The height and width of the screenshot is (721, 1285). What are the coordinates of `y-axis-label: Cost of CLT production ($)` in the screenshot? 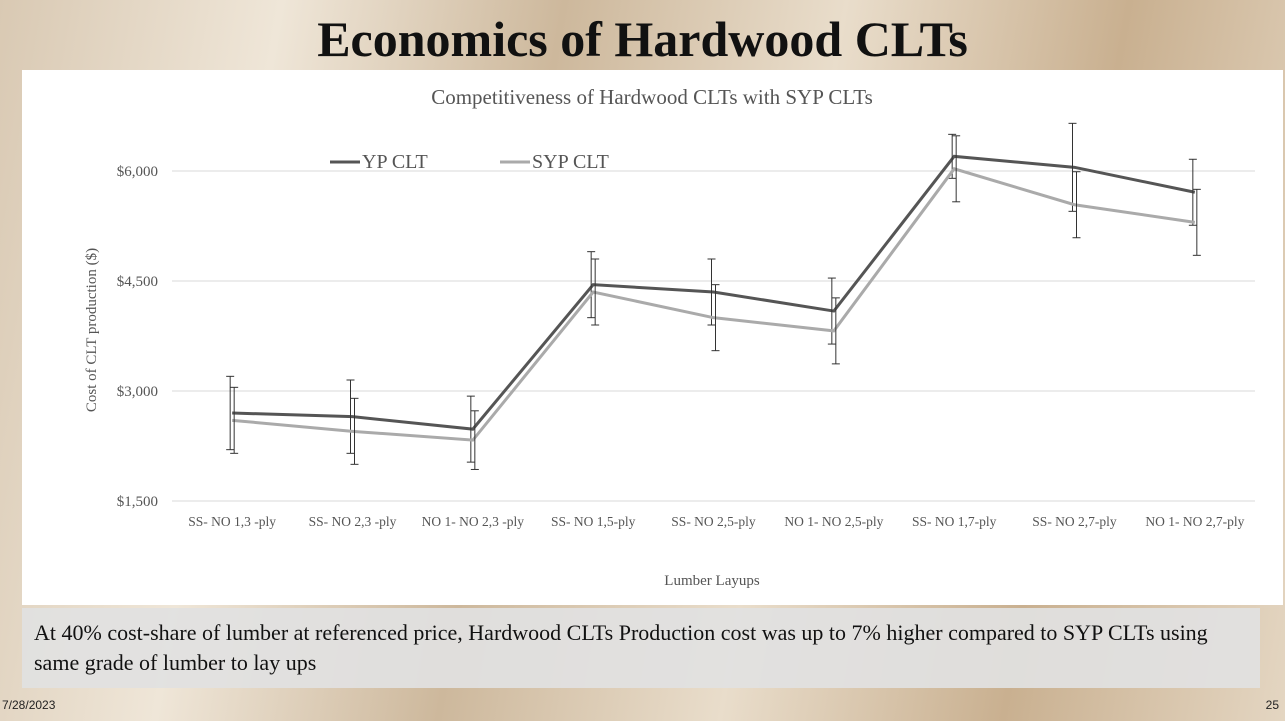 It's located at (92, 330).